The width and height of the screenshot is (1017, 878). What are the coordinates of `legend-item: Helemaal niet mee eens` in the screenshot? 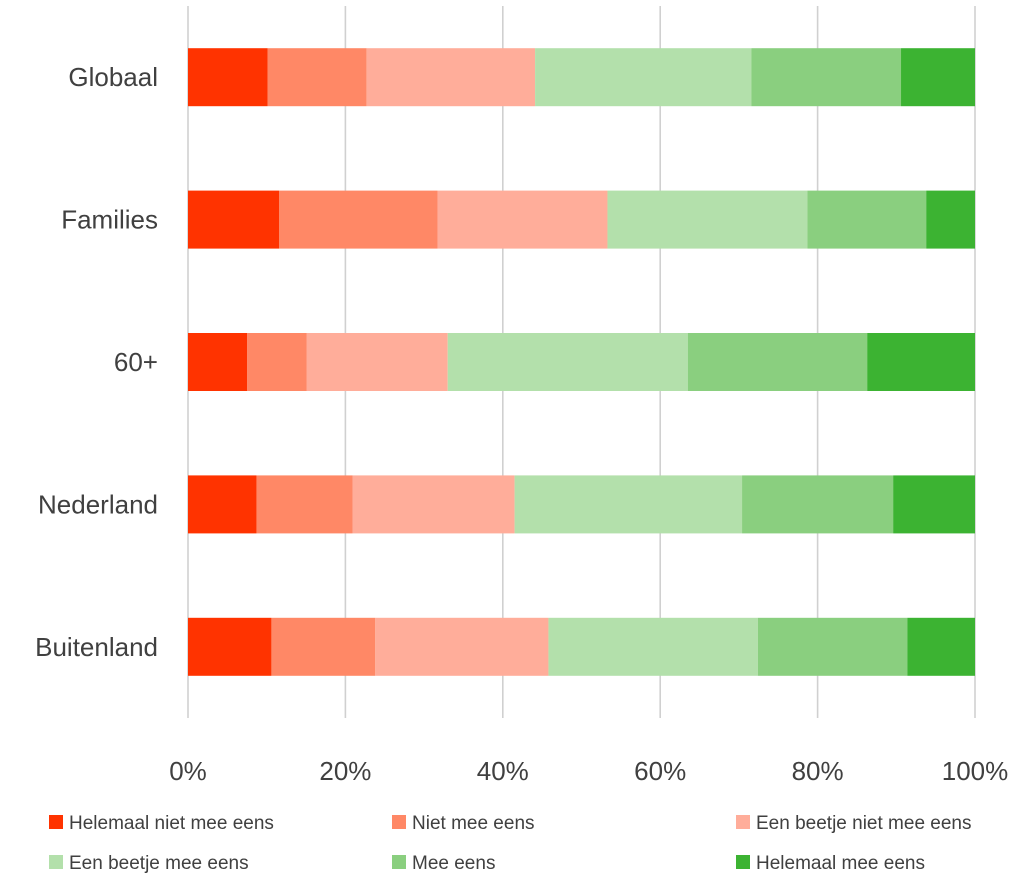 It's located at (161, 823).